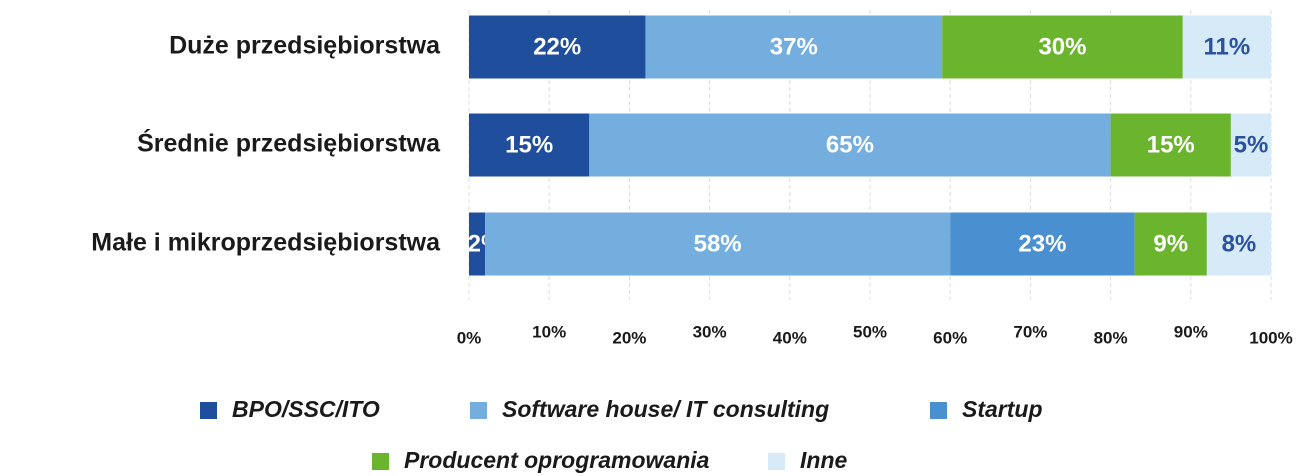  I want to click on legend-label: BPO/SSC/ITO, so click(306, 409).